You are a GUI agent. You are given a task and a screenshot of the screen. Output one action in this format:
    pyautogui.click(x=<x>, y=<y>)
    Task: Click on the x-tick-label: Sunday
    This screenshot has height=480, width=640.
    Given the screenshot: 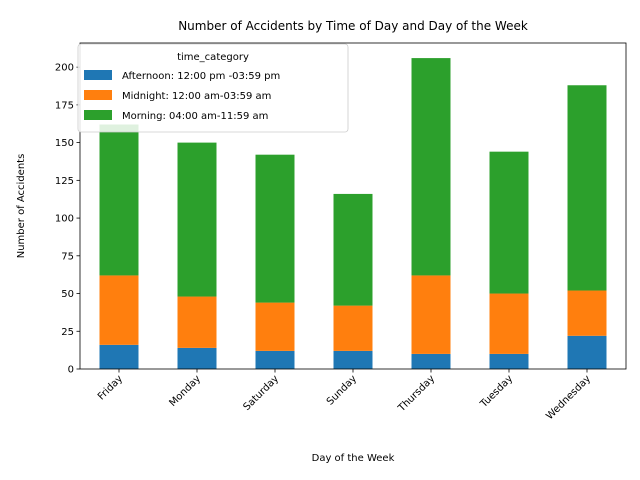 What is the action you would take?
    pyautogui.click(x=342, y=390)
    